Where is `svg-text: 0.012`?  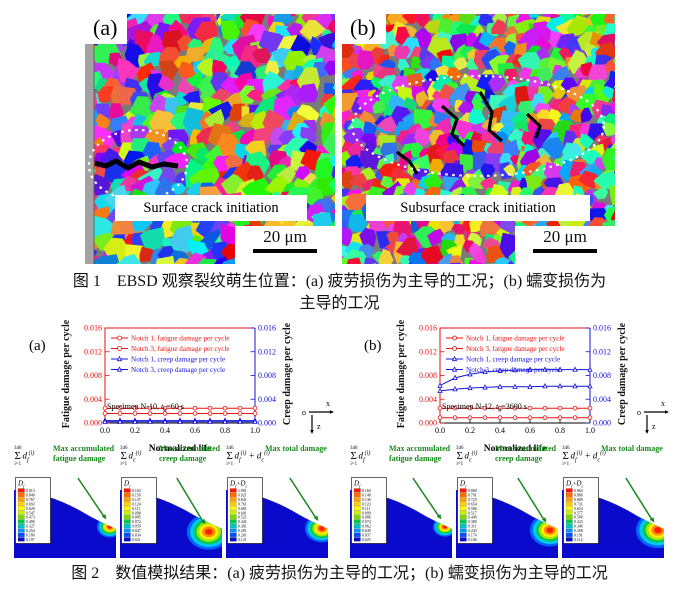 svg-text: 0.012 is located at coordinates (428, 351).